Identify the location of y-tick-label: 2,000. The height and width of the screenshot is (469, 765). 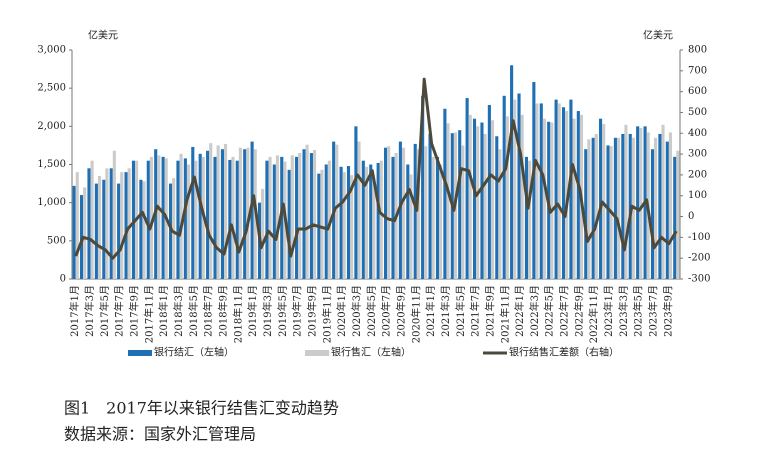
(51, 126).